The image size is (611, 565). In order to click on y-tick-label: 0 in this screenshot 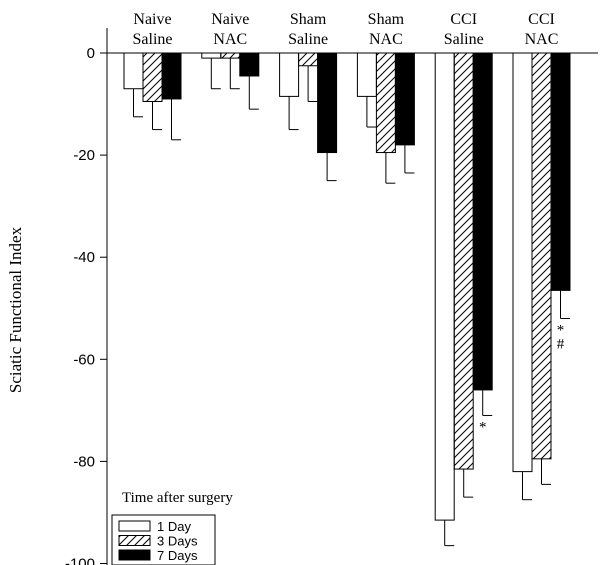, I will do `click(91, 53)`.